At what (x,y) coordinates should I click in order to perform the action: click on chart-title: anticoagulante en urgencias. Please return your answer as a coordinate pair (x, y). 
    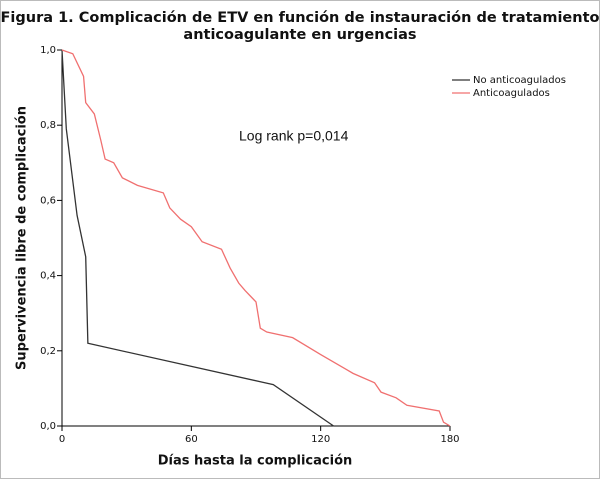
    Looking at the image, I should click on (299, 35).